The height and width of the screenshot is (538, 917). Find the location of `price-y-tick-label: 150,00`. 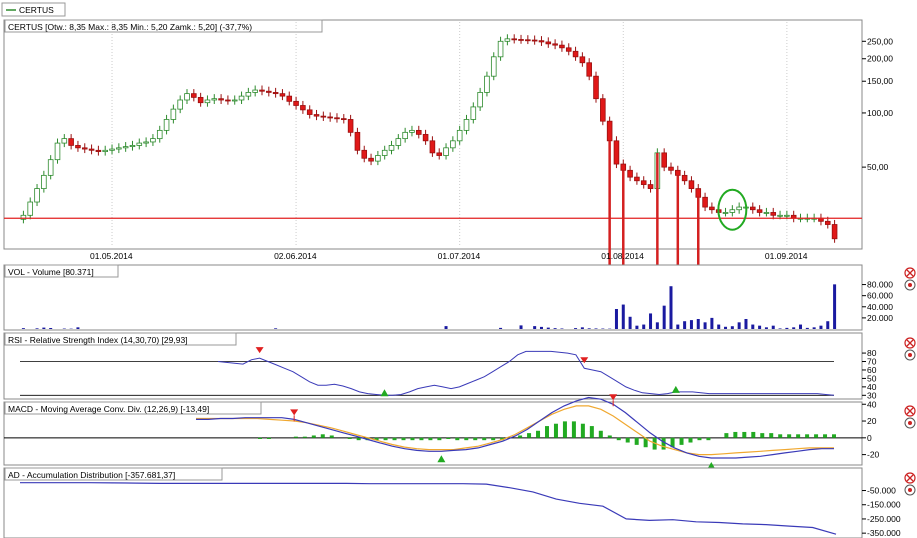

price-y-tick-label: 150,00 is located at coordinates (880, 81).